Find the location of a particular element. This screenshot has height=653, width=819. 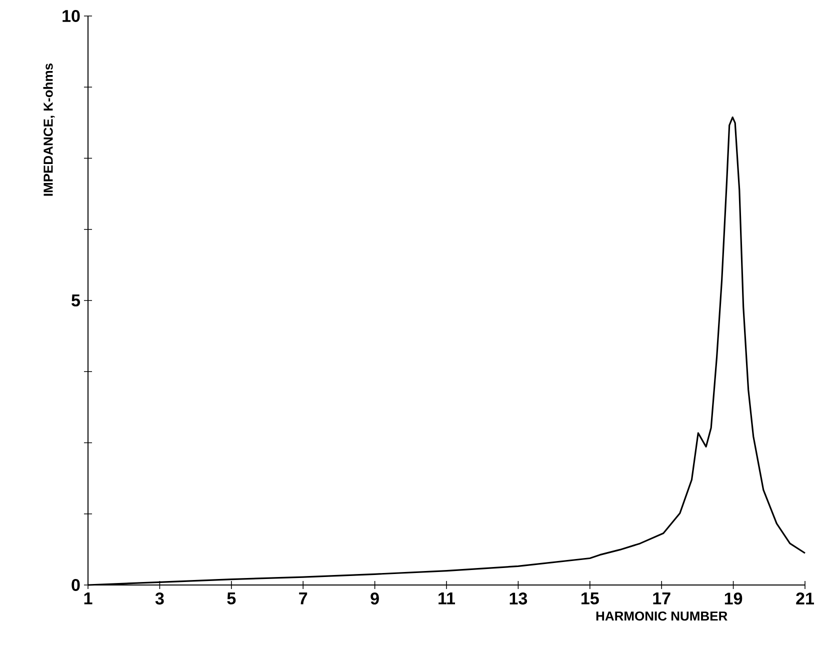

x-tick-label: 9 is located at coordinates (374, 598).